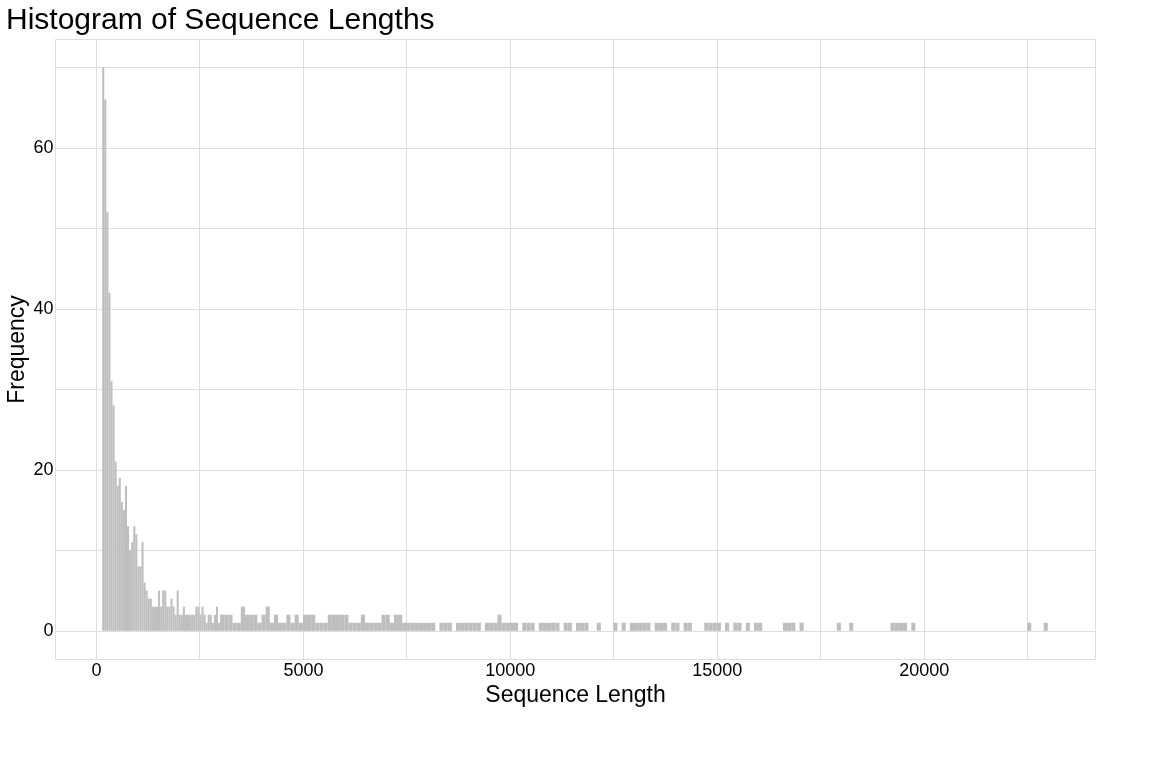  Describe the element at coordinates (43, 469) in the screenshot. I see `y-tick-label: 20` at that location.